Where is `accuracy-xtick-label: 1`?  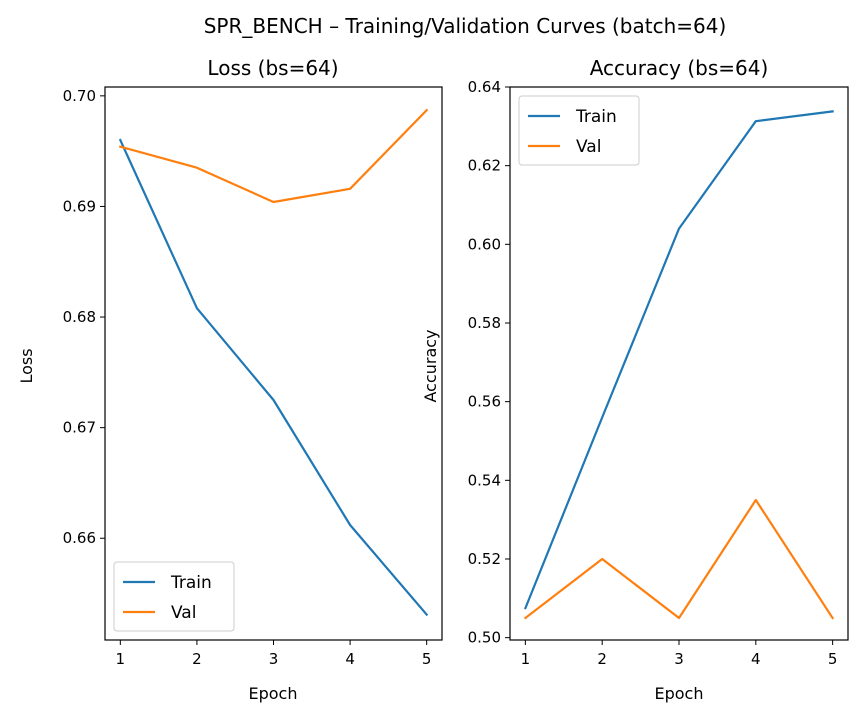
accuracy-xtick-label: 1 is located at coordinates (526, 659).